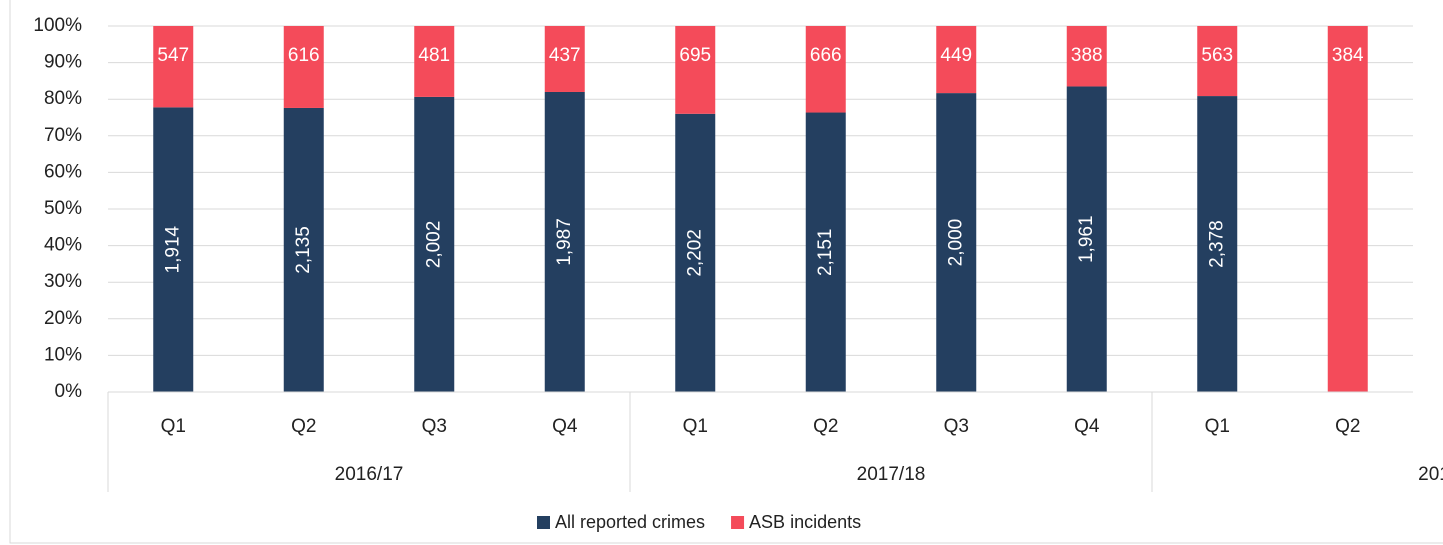  I want to click on y-tick-label: 50%, so click(63, 208).